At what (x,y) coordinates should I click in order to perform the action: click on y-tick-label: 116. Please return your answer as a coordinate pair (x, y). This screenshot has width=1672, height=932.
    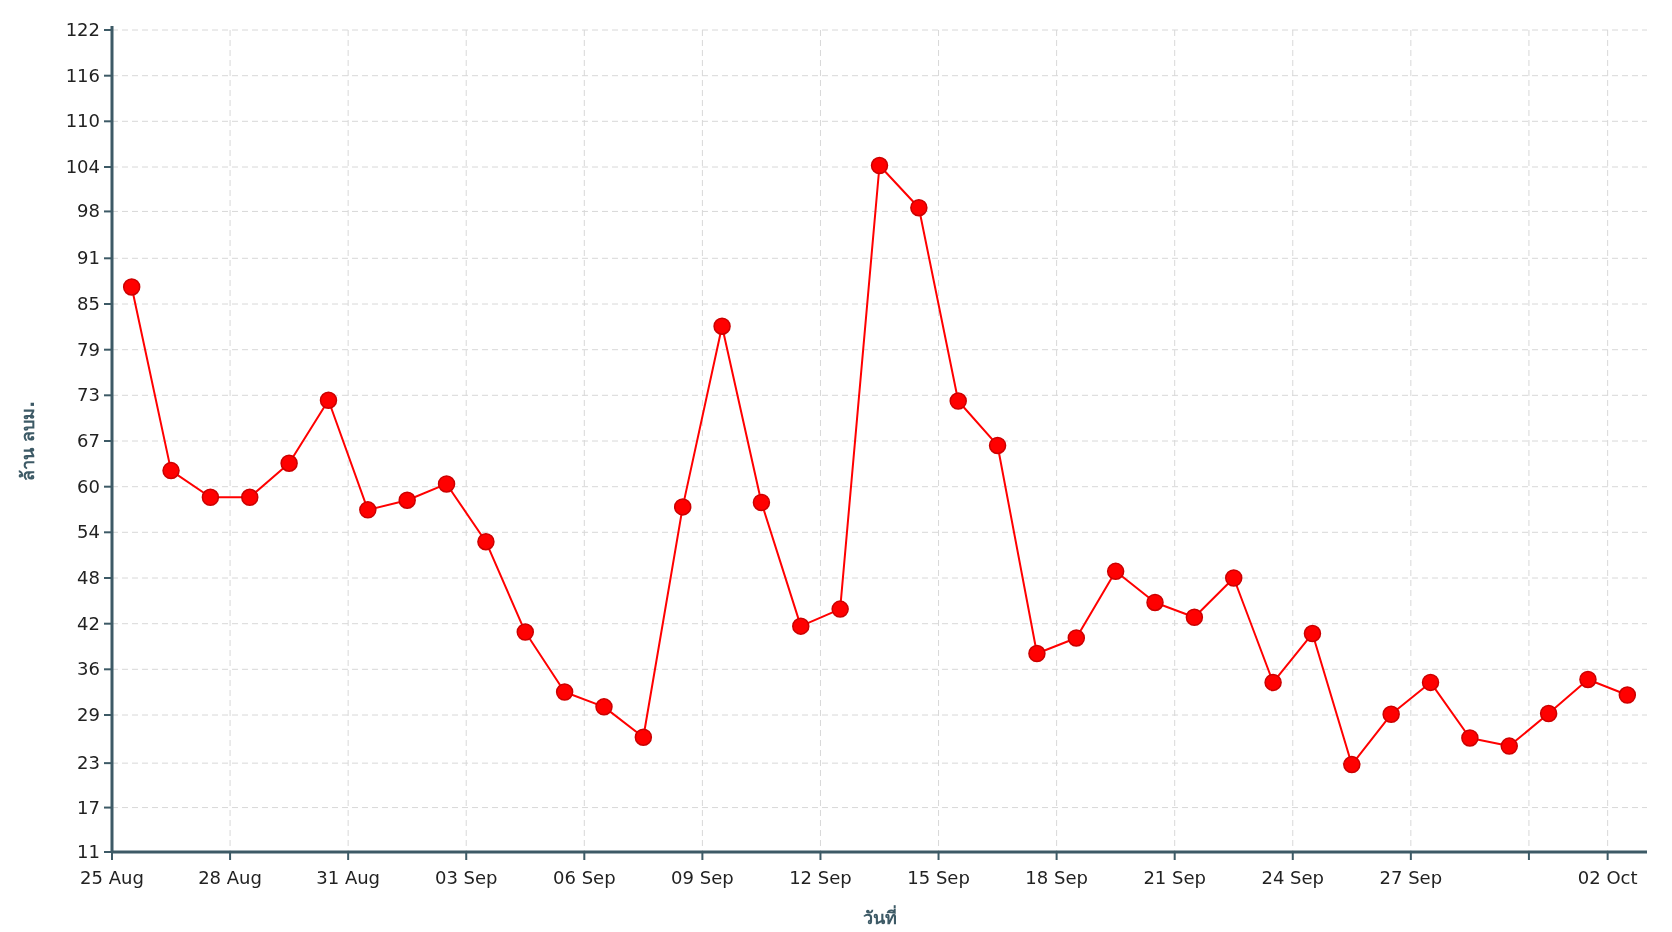
    Looking at the image, I should click on (82, 75).